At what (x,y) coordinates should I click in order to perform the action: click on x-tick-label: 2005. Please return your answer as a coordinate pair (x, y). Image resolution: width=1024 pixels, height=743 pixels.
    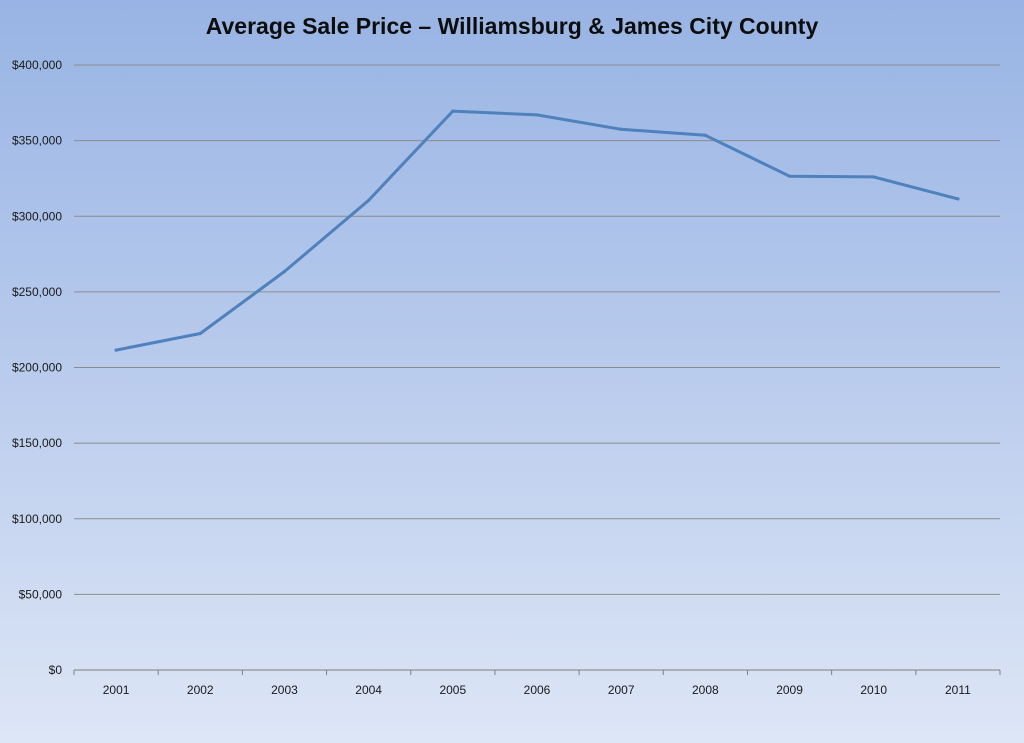
    Looking at the image, I should click on (452, 690).